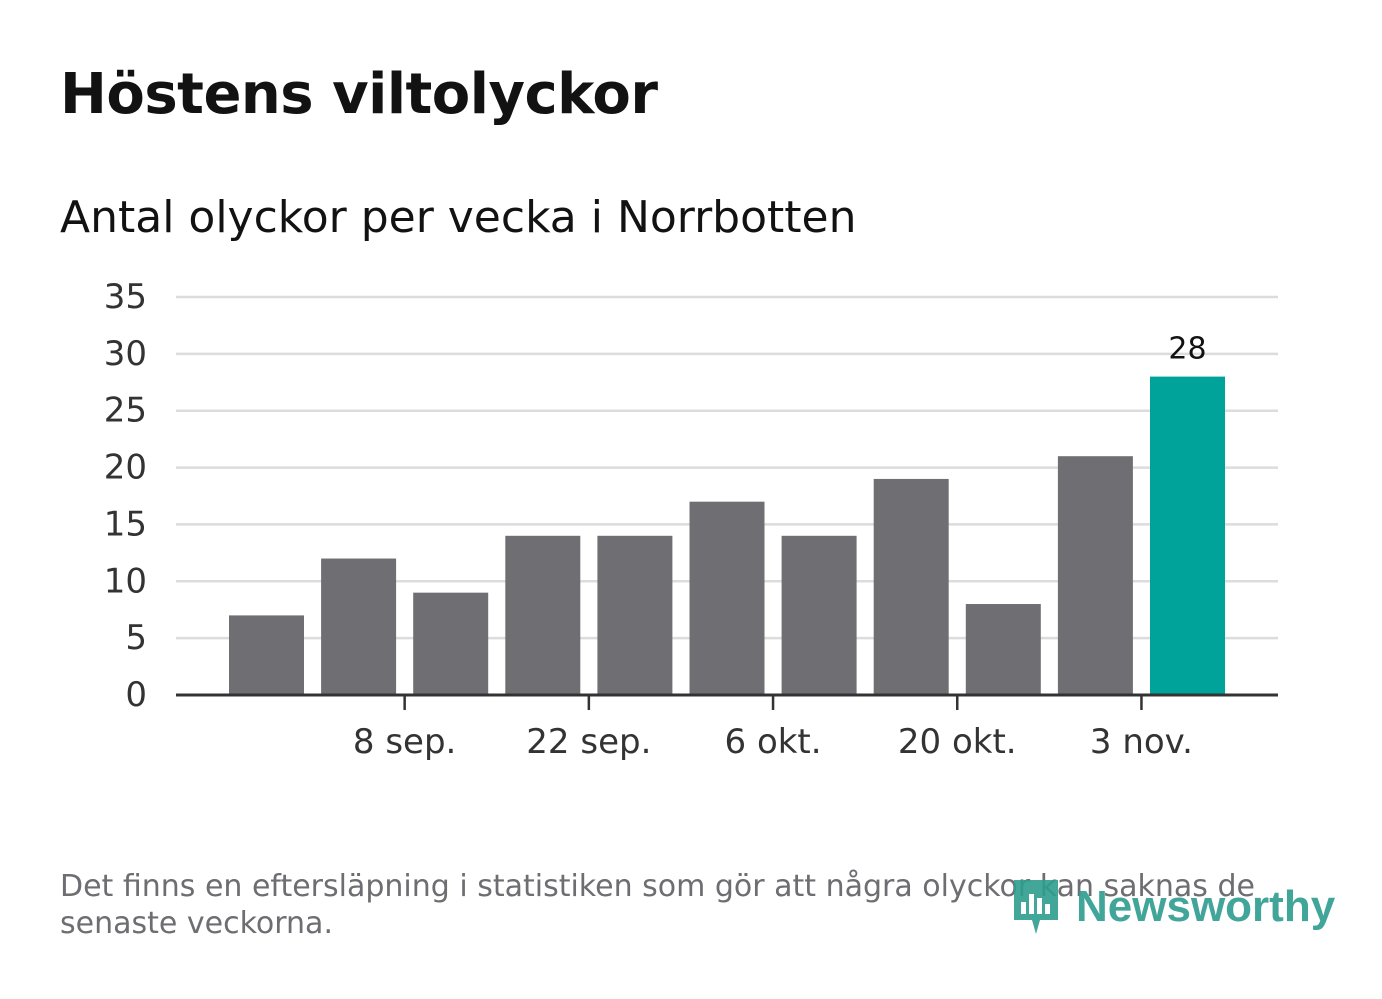 Image resolution: width=1382 pixels, height=999 pixels. What do you see at coordinates (1141, 742) in the screenshot?
I see `x-tick-label: 3 nov.` at bounding box center [1141, 742].